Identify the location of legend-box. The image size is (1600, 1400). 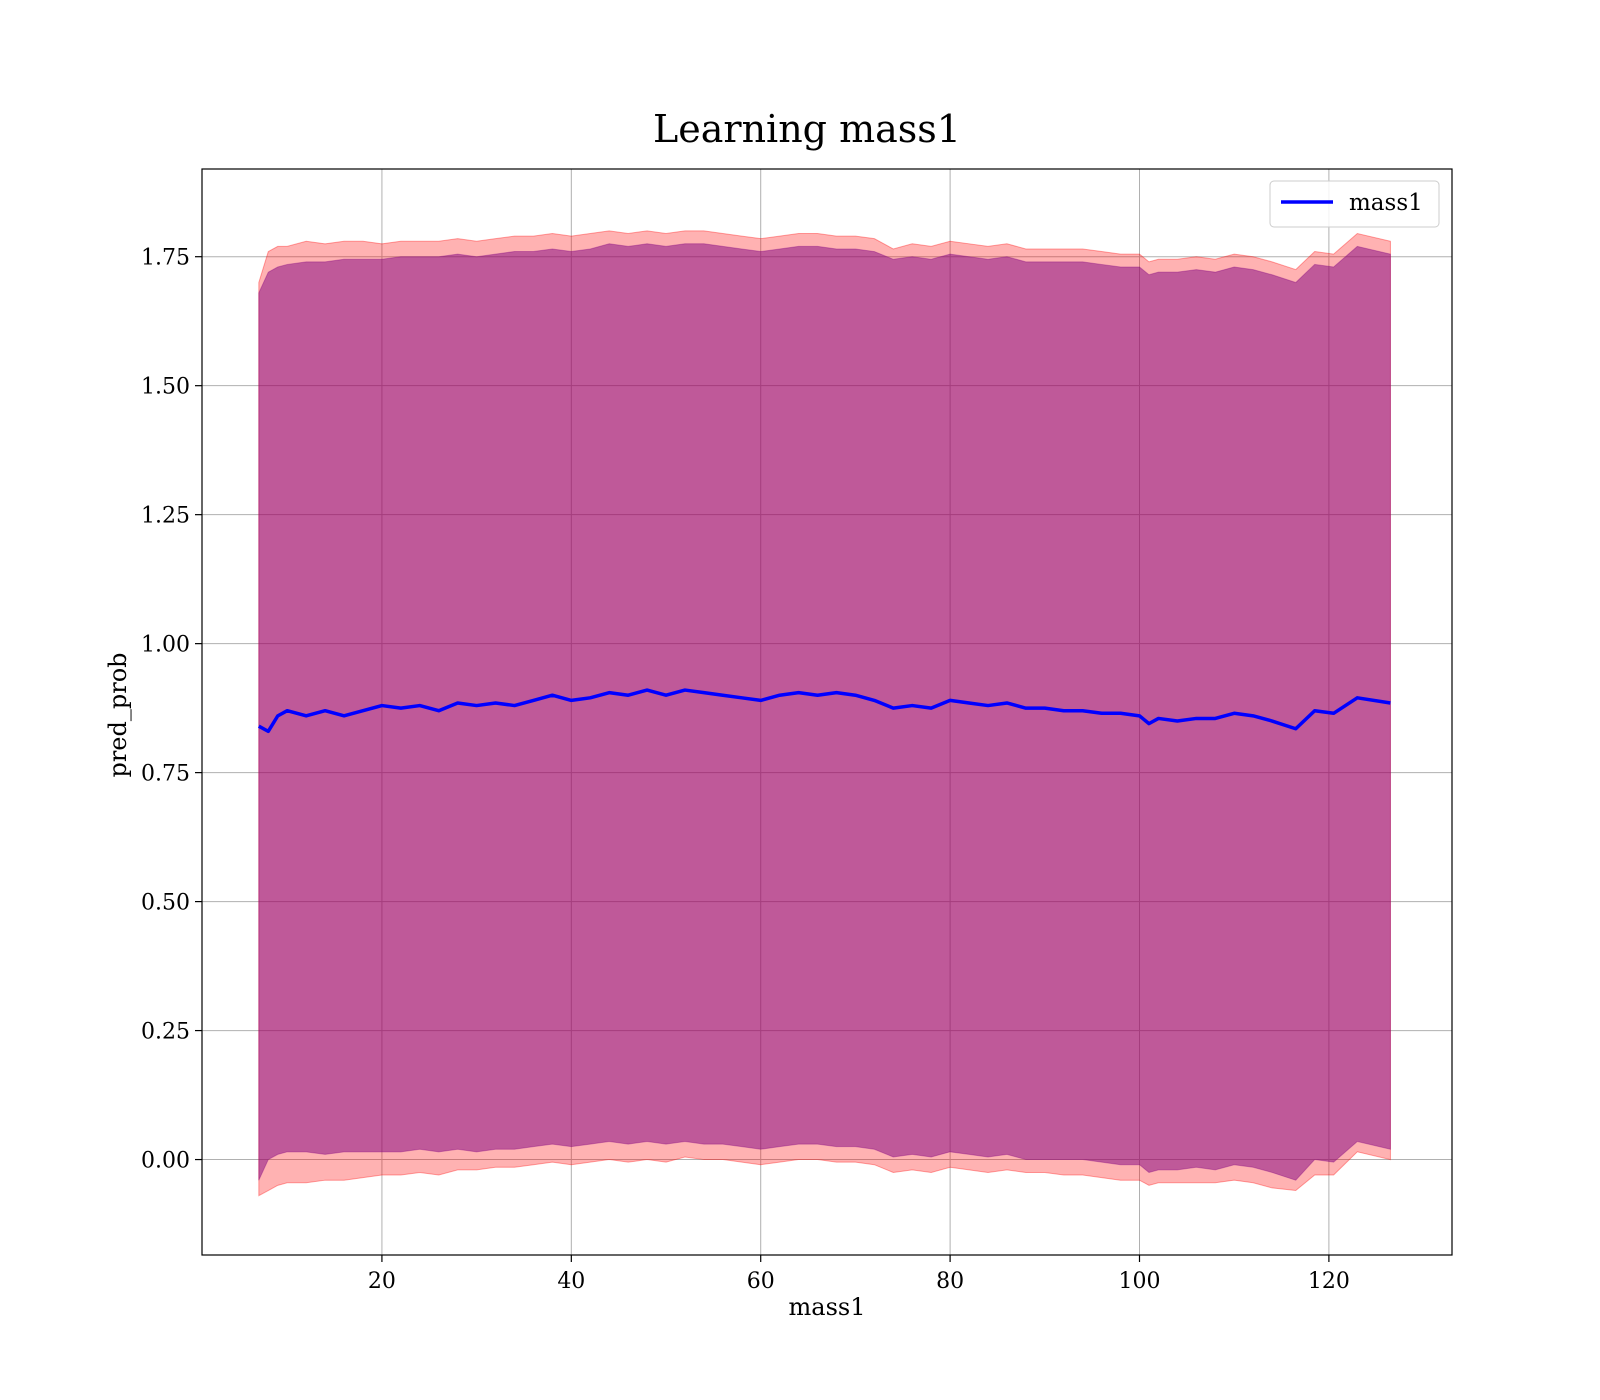
(1354, 204).